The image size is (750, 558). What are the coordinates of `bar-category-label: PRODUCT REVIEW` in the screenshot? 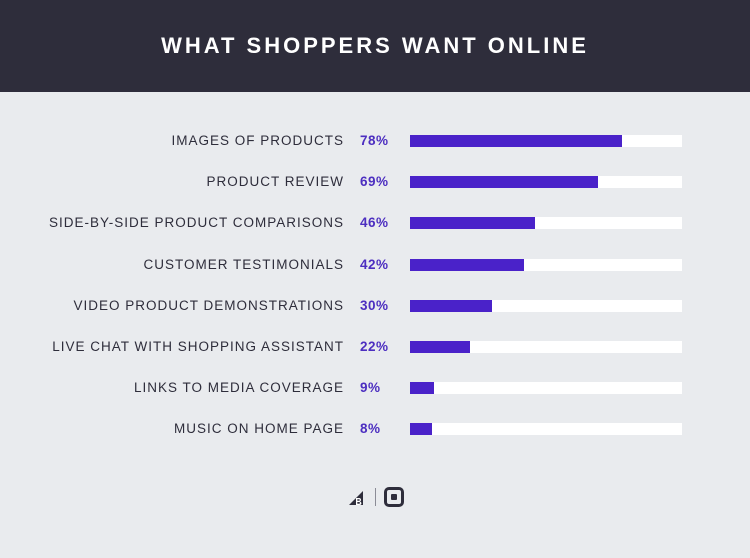 It's located at (275, 182).